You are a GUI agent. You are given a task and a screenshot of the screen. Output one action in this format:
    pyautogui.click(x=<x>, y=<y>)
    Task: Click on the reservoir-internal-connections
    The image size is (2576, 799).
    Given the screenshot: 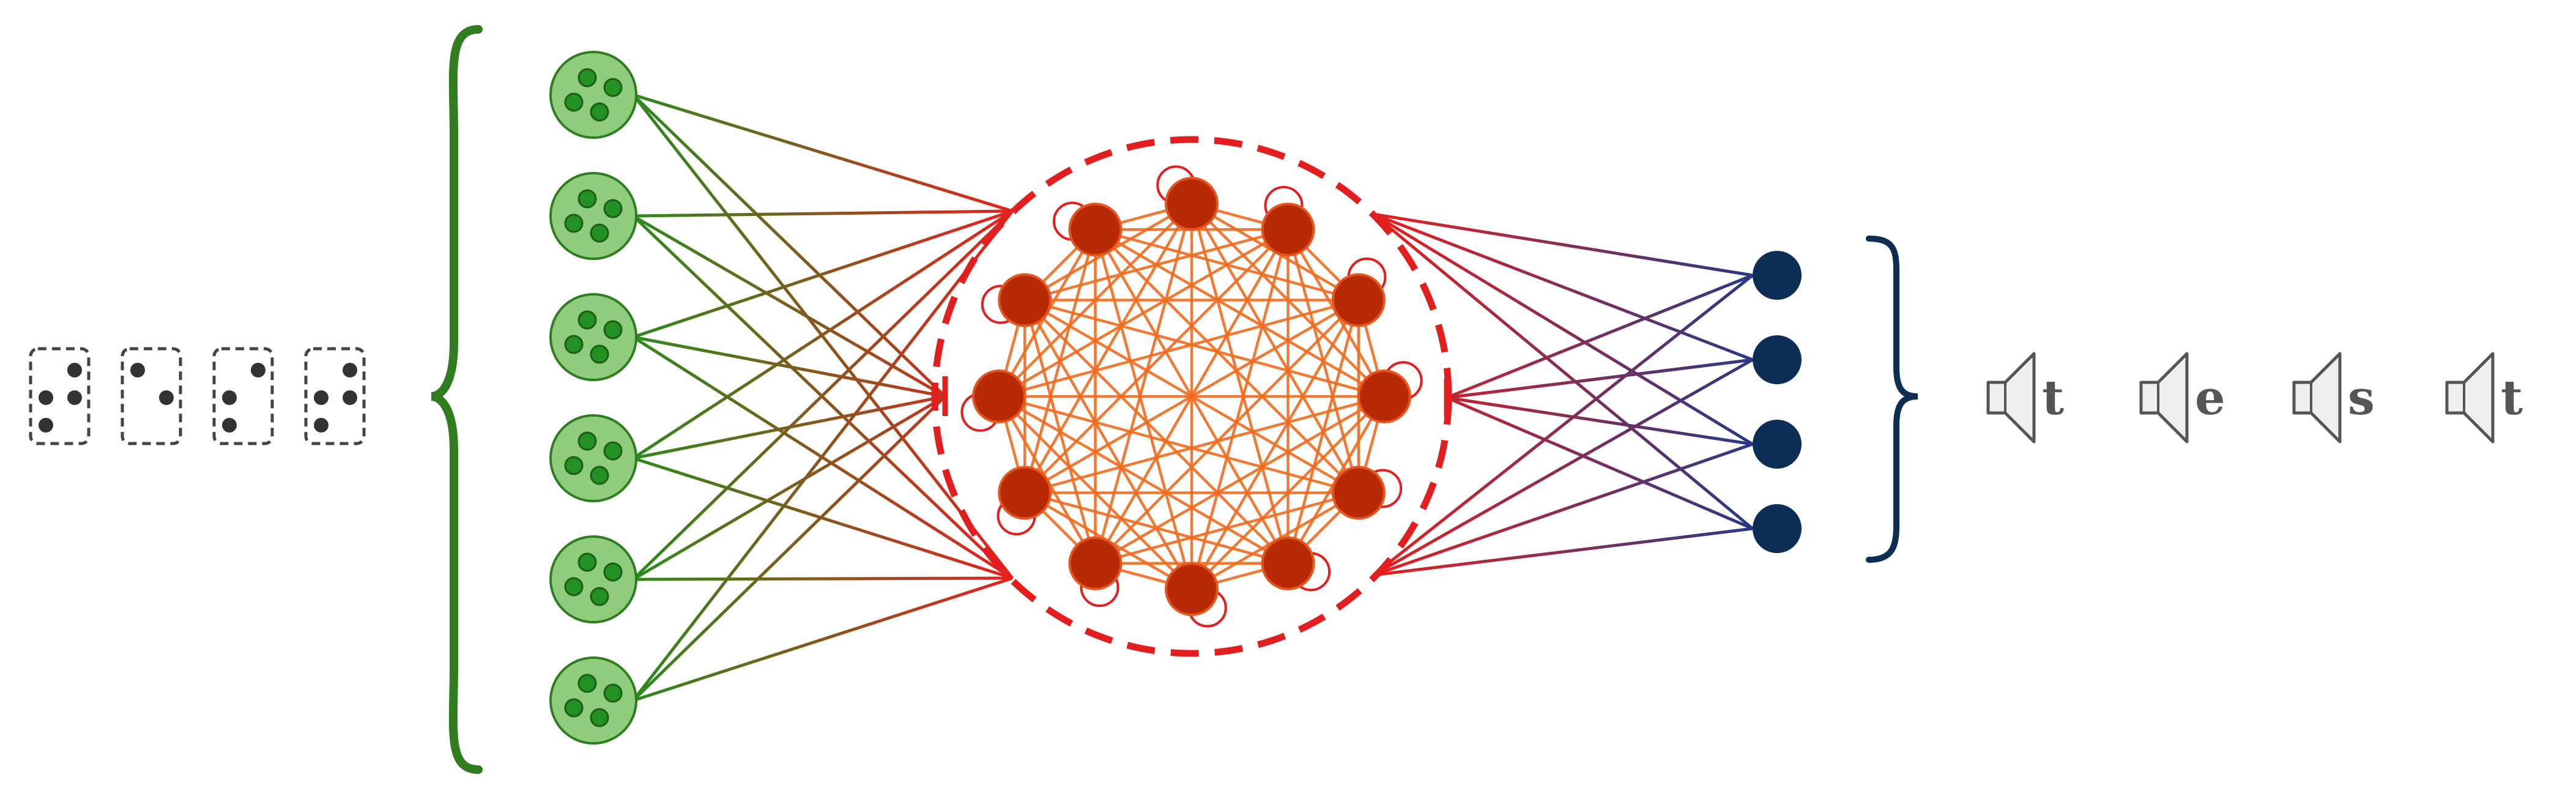 What is the action you would take?
    pyautogui.click(x=1191, y=396)
    